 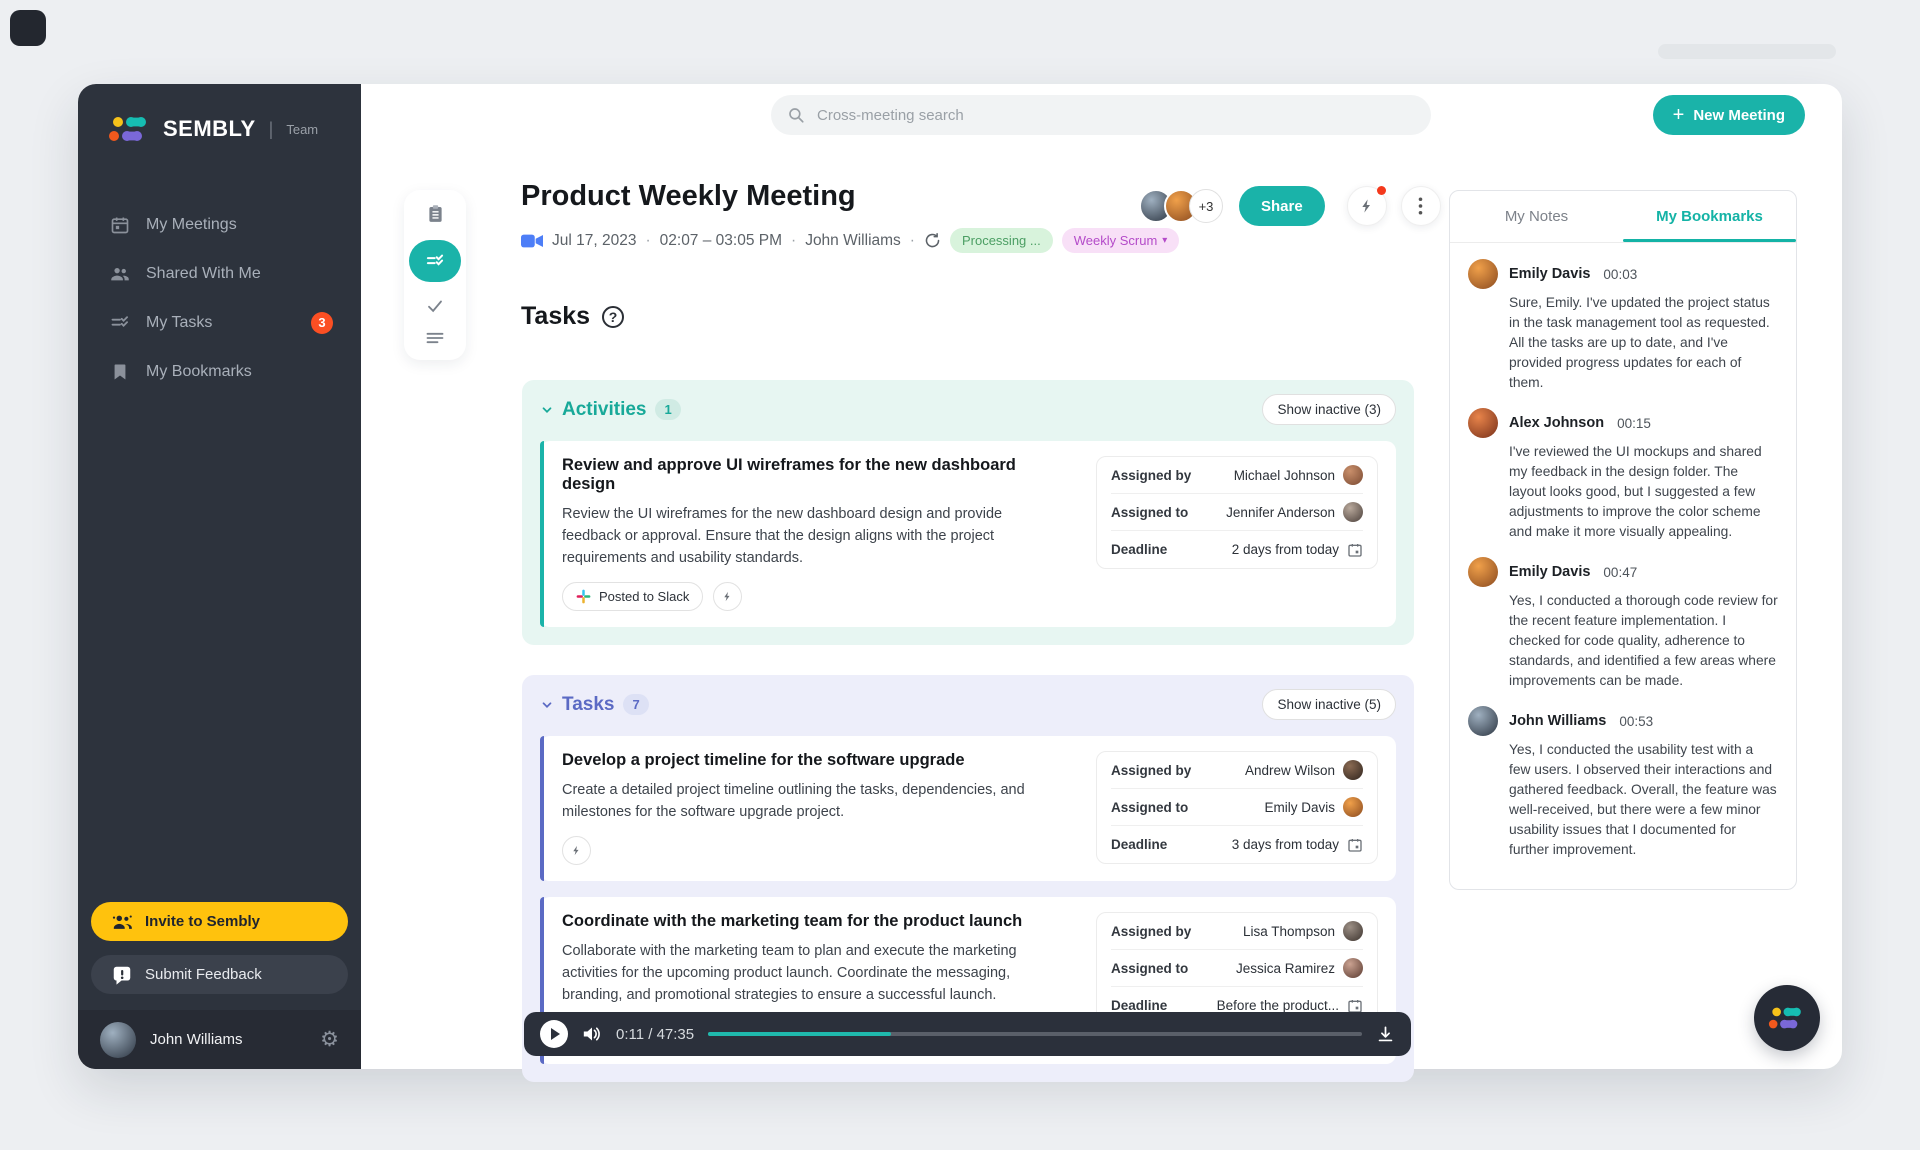 I want to click on assignment-row: Assigned to Emily Davis, so click(x=1237, y=808).